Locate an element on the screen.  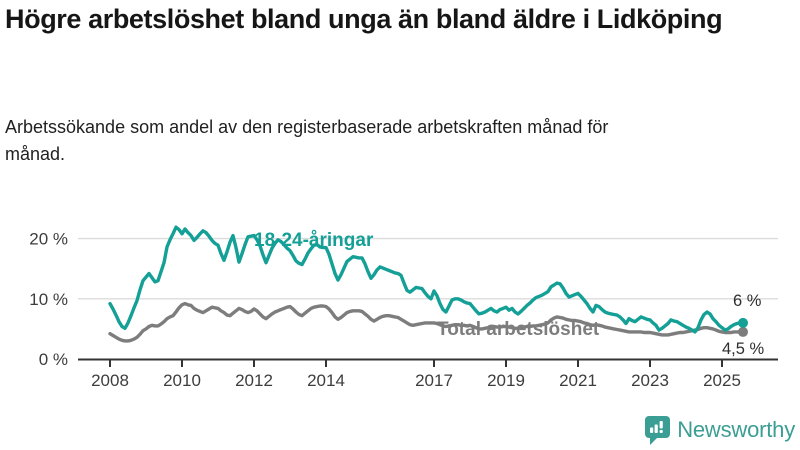
y-tick-label: 10 % is located at coordinates (48, 299).